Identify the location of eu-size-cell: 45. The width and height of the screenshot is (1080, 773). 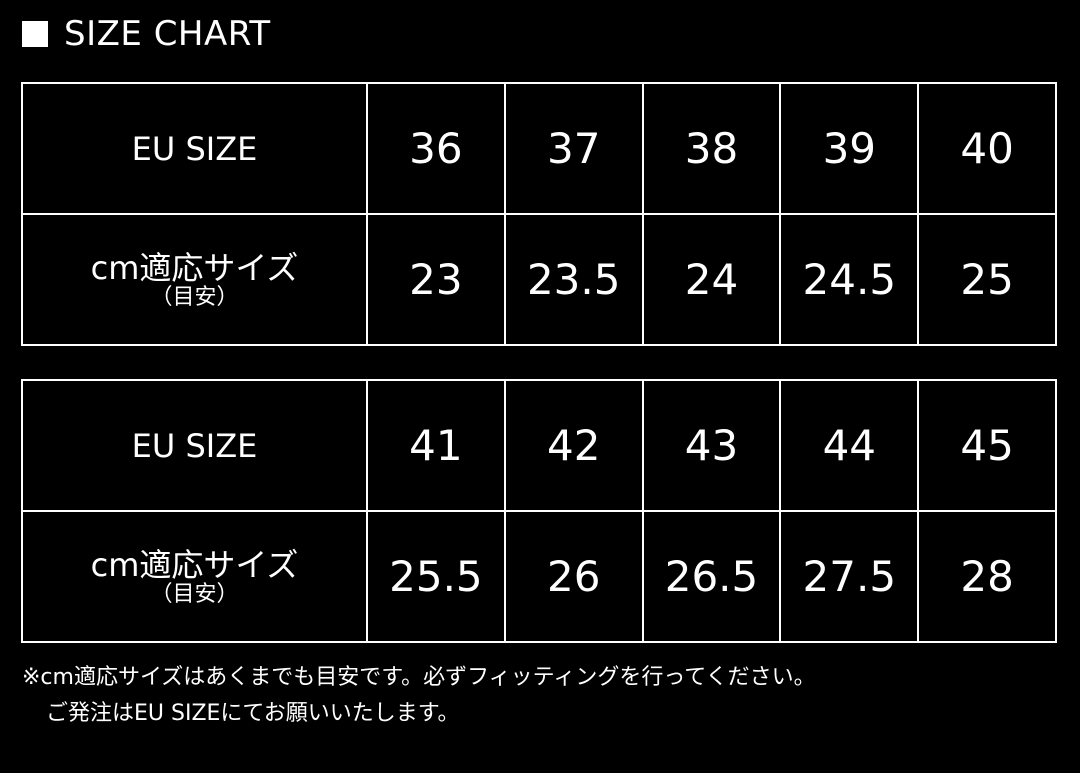
(987, 445).